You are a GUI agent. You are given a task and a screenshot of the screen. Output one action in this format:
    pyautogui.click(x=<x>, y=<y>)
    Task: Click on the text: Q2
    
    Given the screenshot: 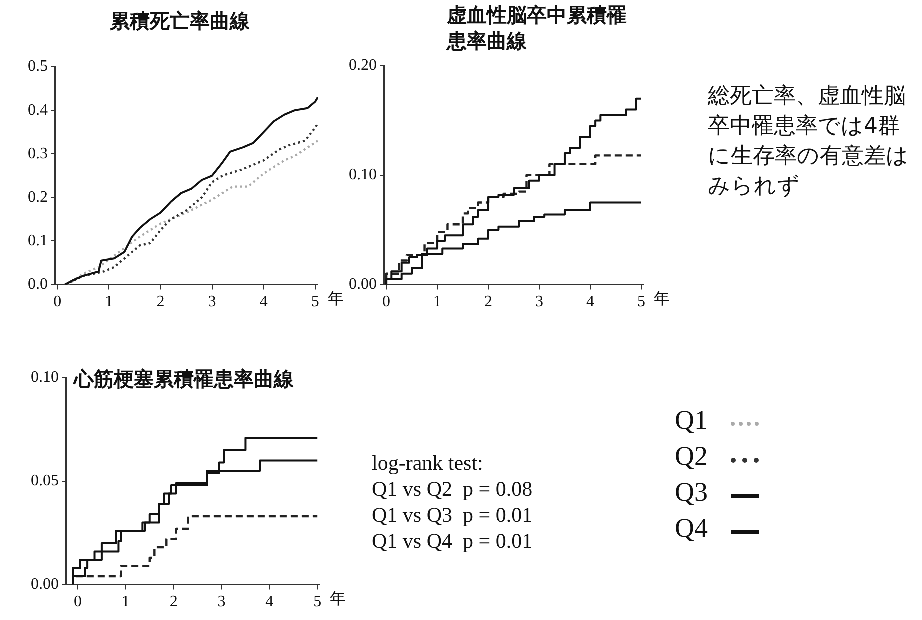 What is the action you would take?
    pyautogui.click(x=691, y=456)
    